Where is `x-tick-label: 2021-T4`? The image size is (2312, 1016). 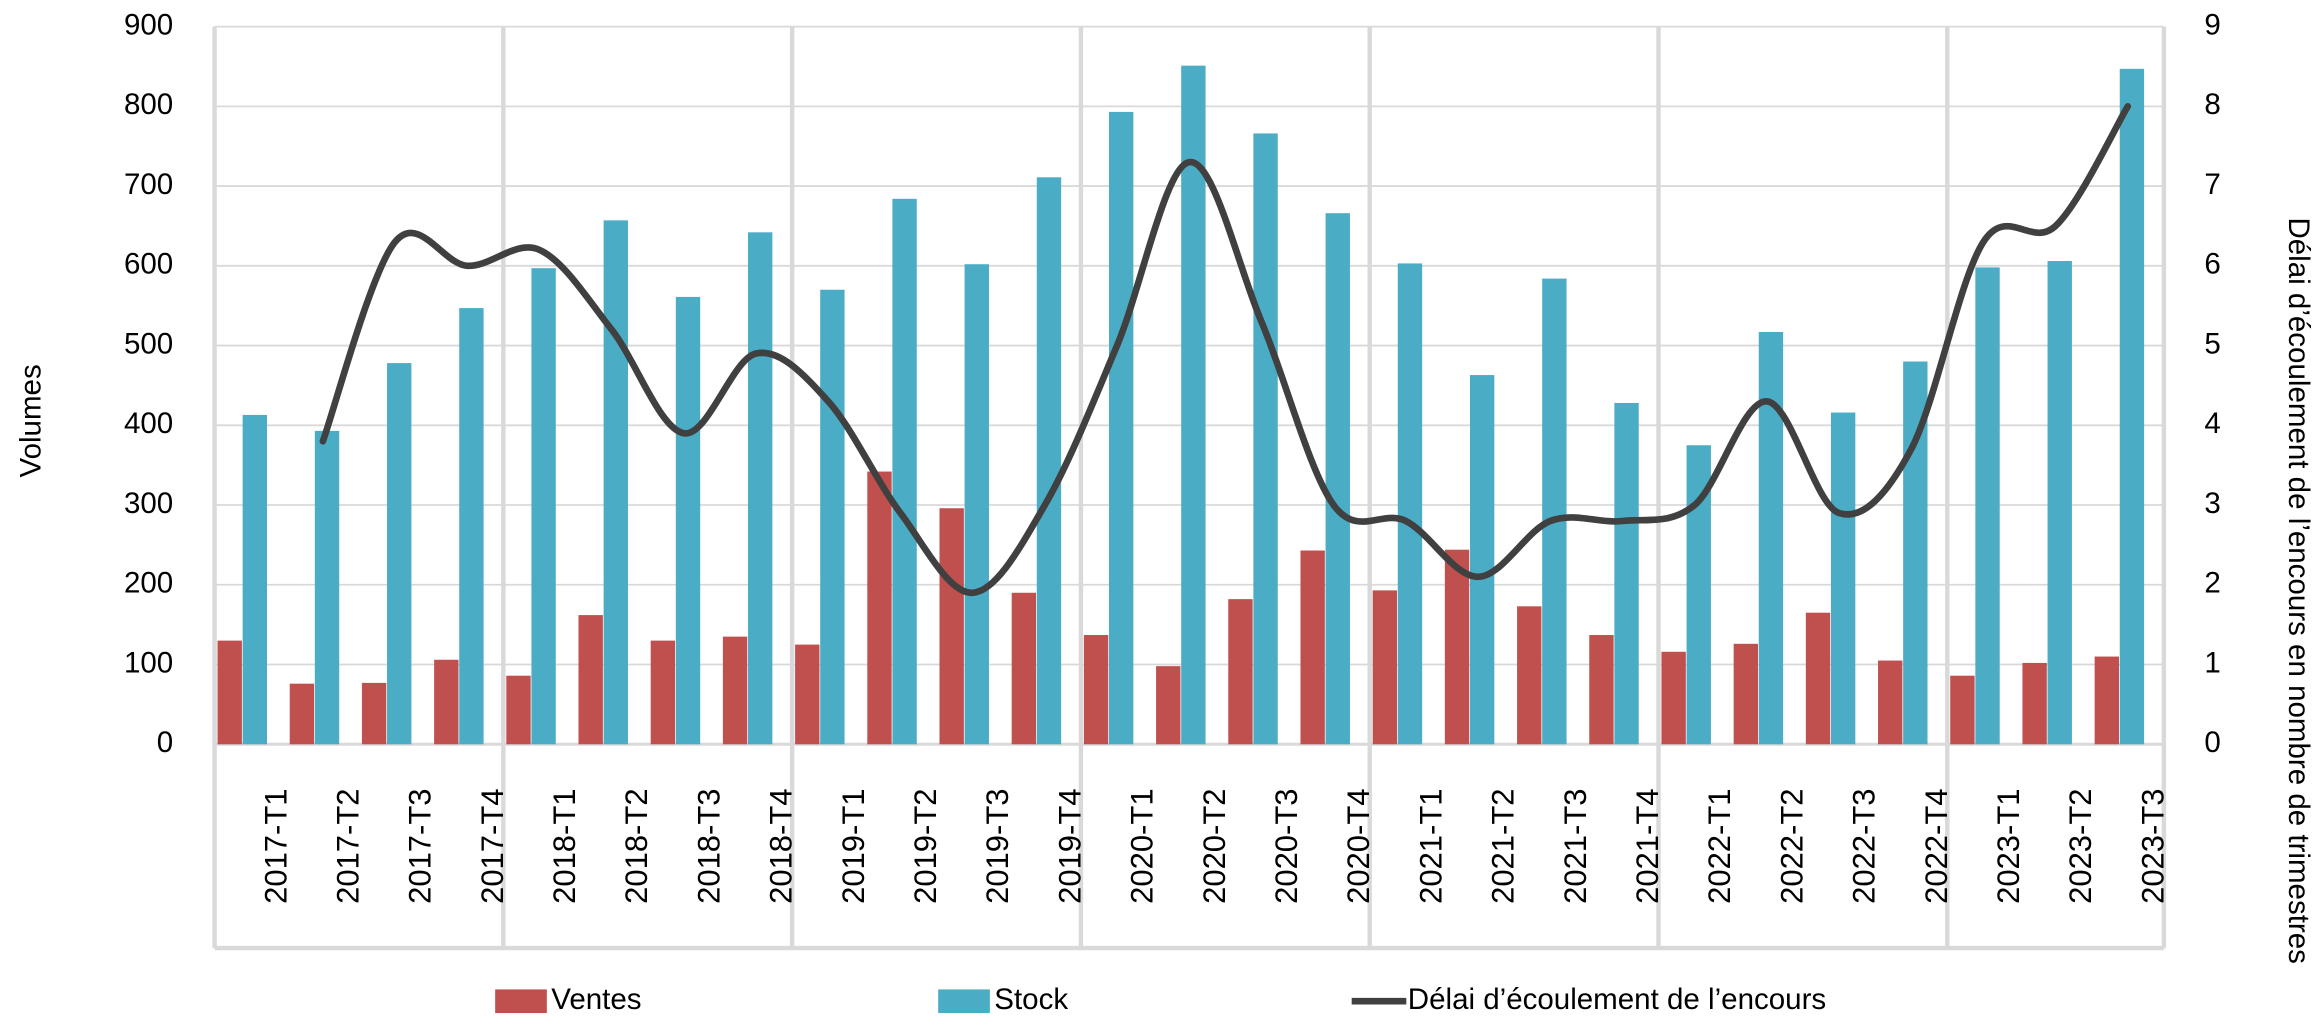
x-tick-label: 2021-T4 is located at coordinates (1647, 845).